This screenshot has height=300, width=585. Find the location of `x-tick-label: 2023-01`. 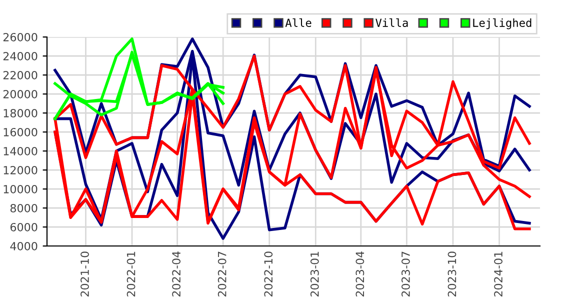

x-tick-label: 2023-01 is located at coordinates (314, 274).